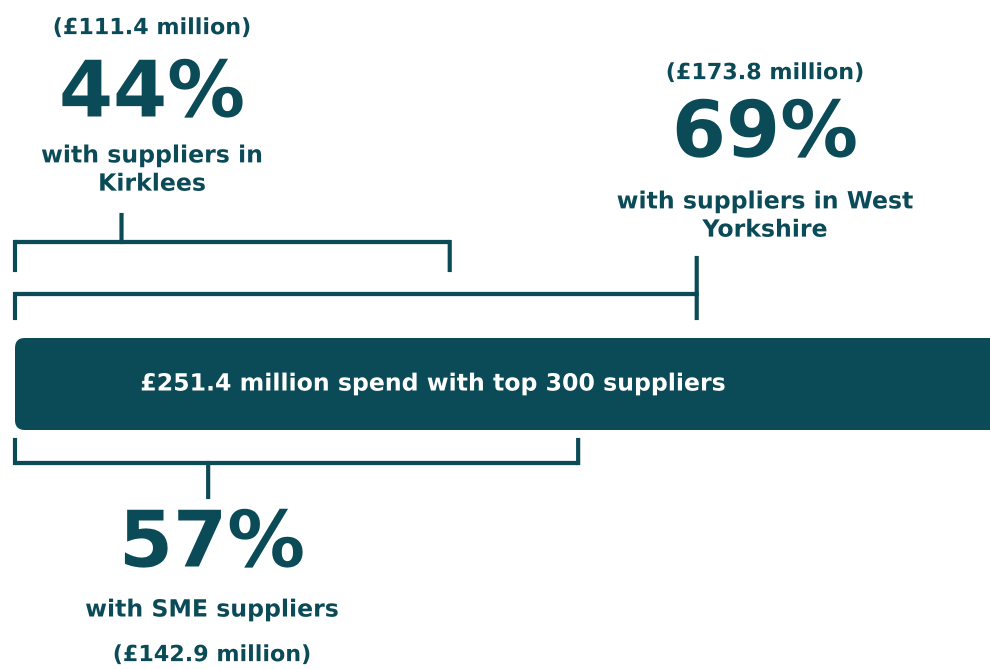 This screenshot has height=669, width=990. I want to click on category-label: with SME suppliers, so click(212, 610).